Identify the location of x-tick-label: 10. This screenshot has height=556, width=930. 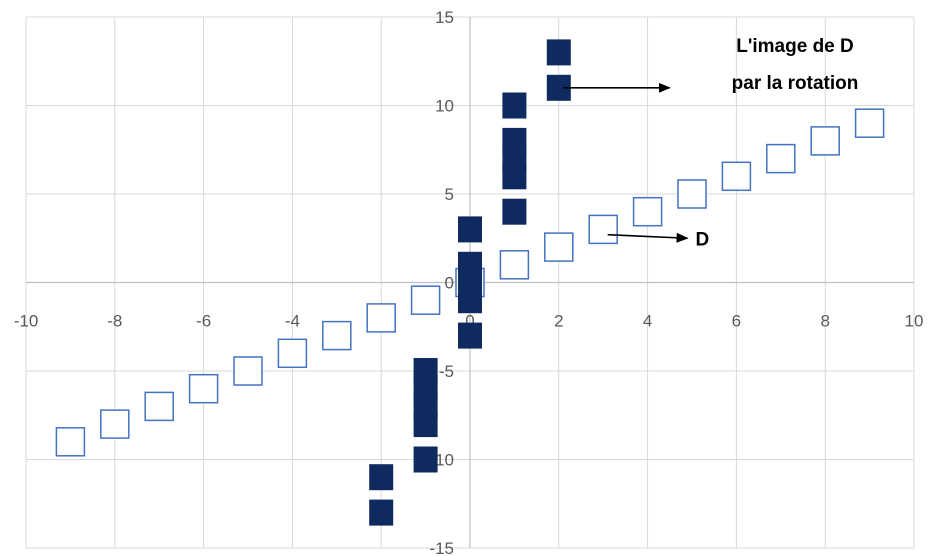
(914, 321).